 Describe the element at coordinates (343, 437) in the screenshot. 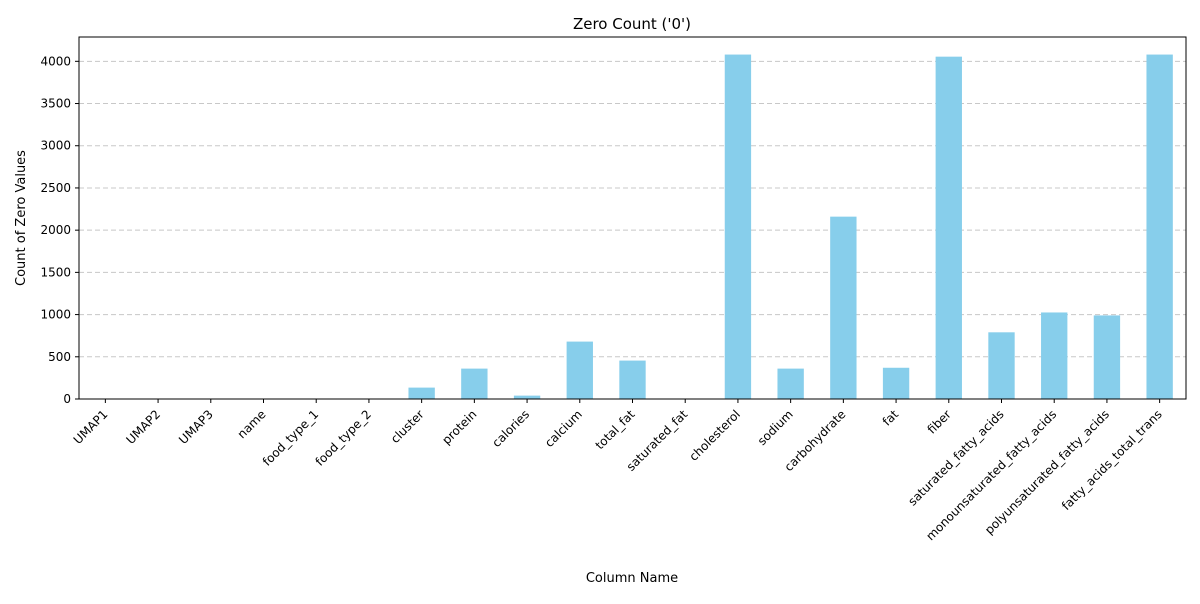

I see `x-tick-label: food_type_2` at that location.